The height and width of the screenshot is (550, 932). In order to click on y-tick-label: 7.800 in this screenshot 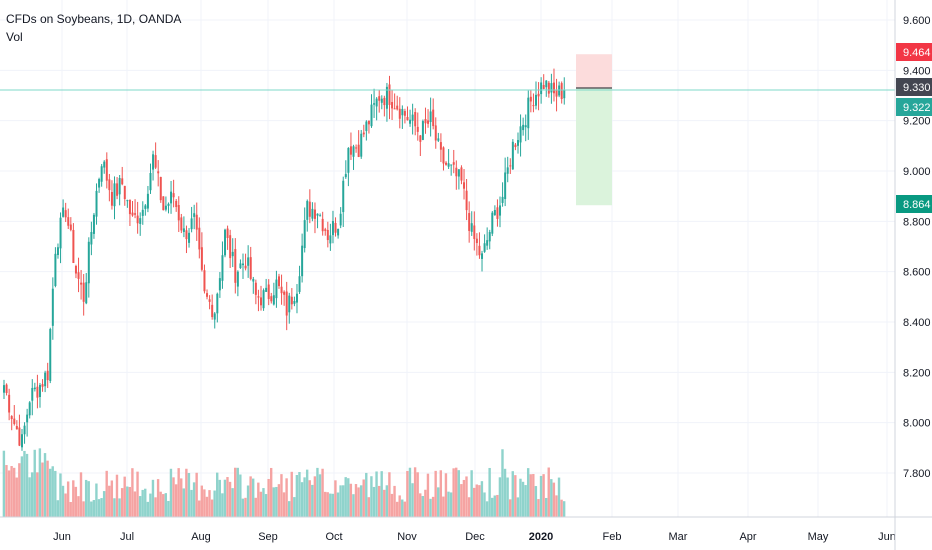, I will do `click(917, 474)`.